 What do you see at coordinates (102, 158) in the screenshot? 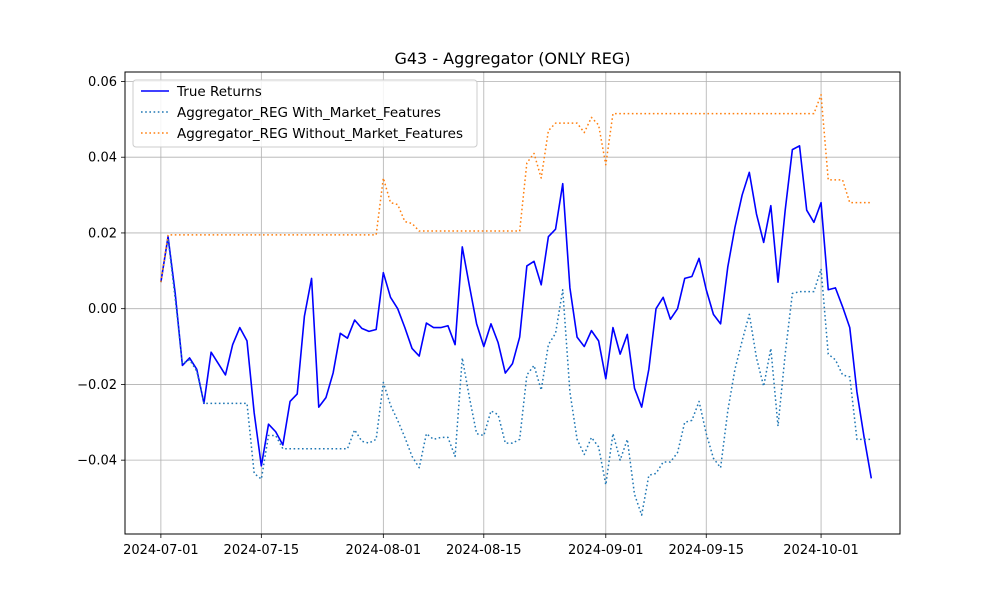
I see `y-tick-label: 0.04` at bounding box center [102, 158].